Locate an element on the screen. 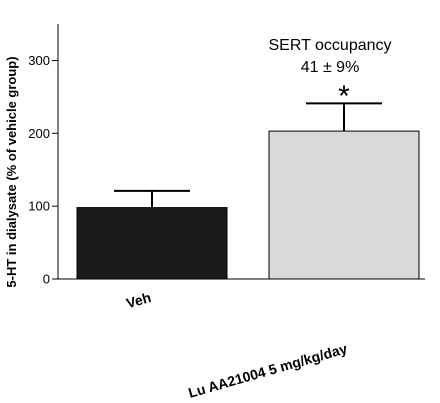 This screenshot has width=440, height=403. annotation-line2: 41 ± 9% is located at coordinates (330, 67).